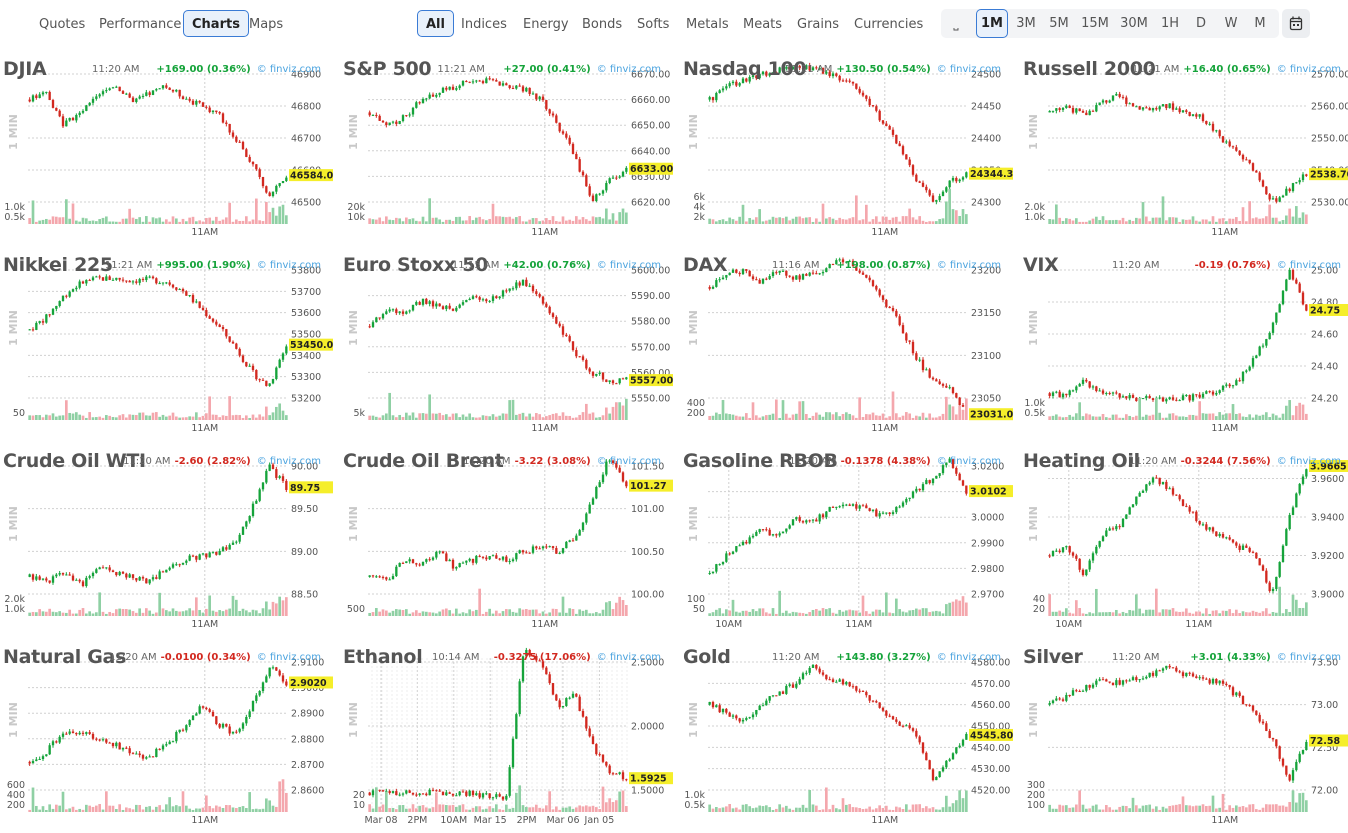  What do you see at coordinates (1134, 23) in the screenshot?
I see `timeframe-30m: 30M` at bounding box center [1134, 23].